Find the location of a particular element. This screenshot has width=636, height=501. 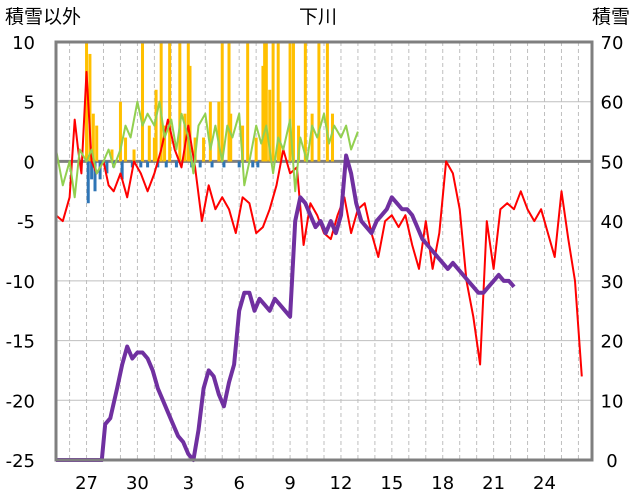

y-tick-right: 50 is located at coordinates (612, 162).